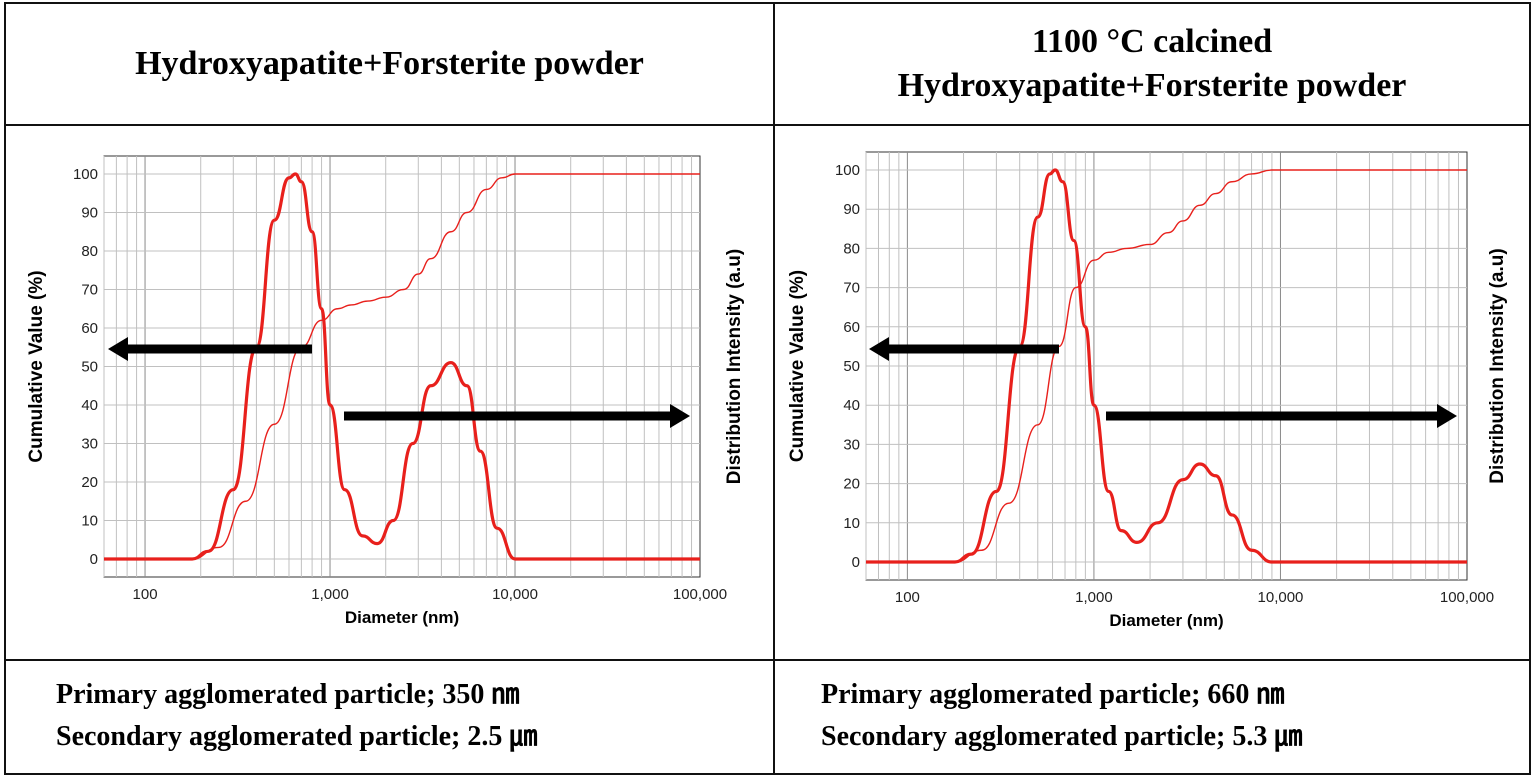  I want to click on left-panel-title: Hydroxyapatite+Forsterite powder, so click(389, 63).